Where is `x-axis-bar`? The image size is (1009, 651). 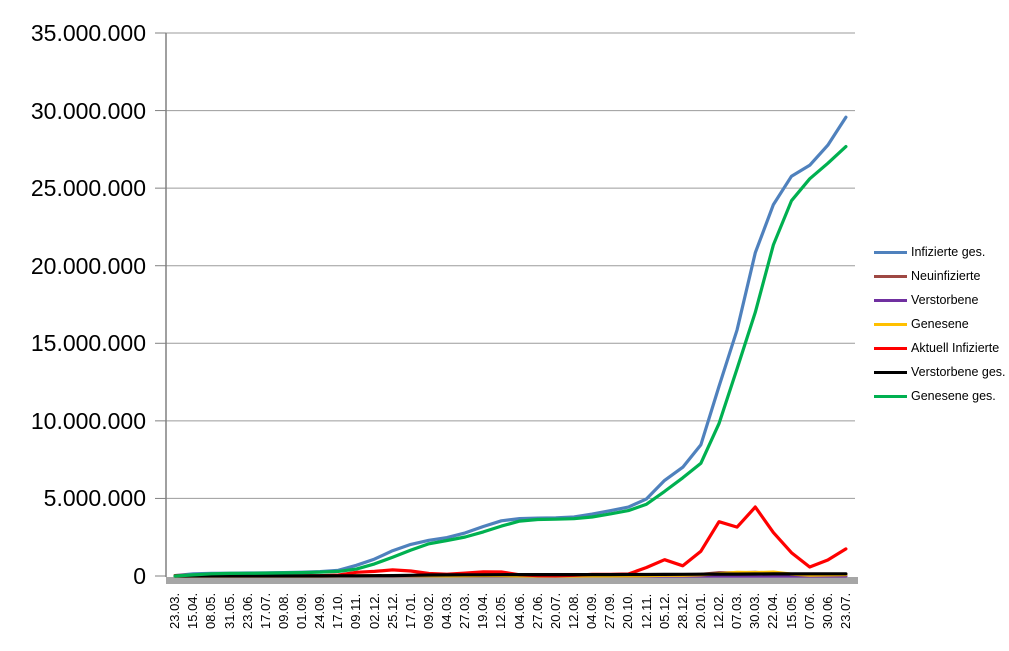 x-axis-bar is located at coordinates (512, 580).